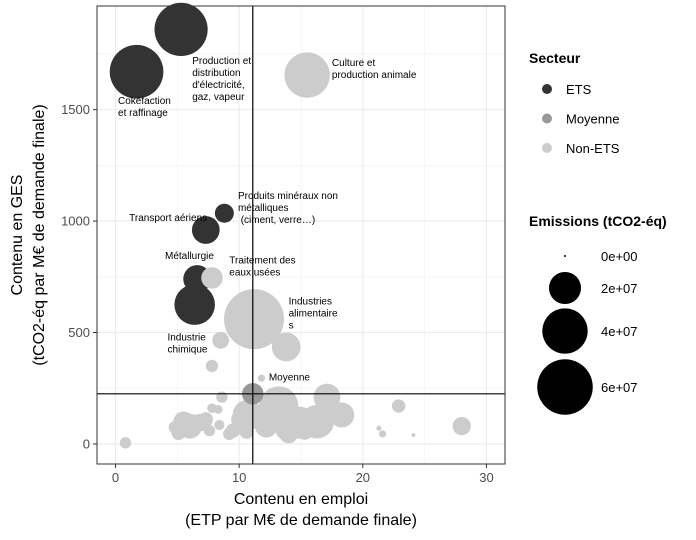 Image resolution: width=696 pixels, height=540 pixels. I want to click on annotation-label: Industries alimentaire s, so click(313, 314).